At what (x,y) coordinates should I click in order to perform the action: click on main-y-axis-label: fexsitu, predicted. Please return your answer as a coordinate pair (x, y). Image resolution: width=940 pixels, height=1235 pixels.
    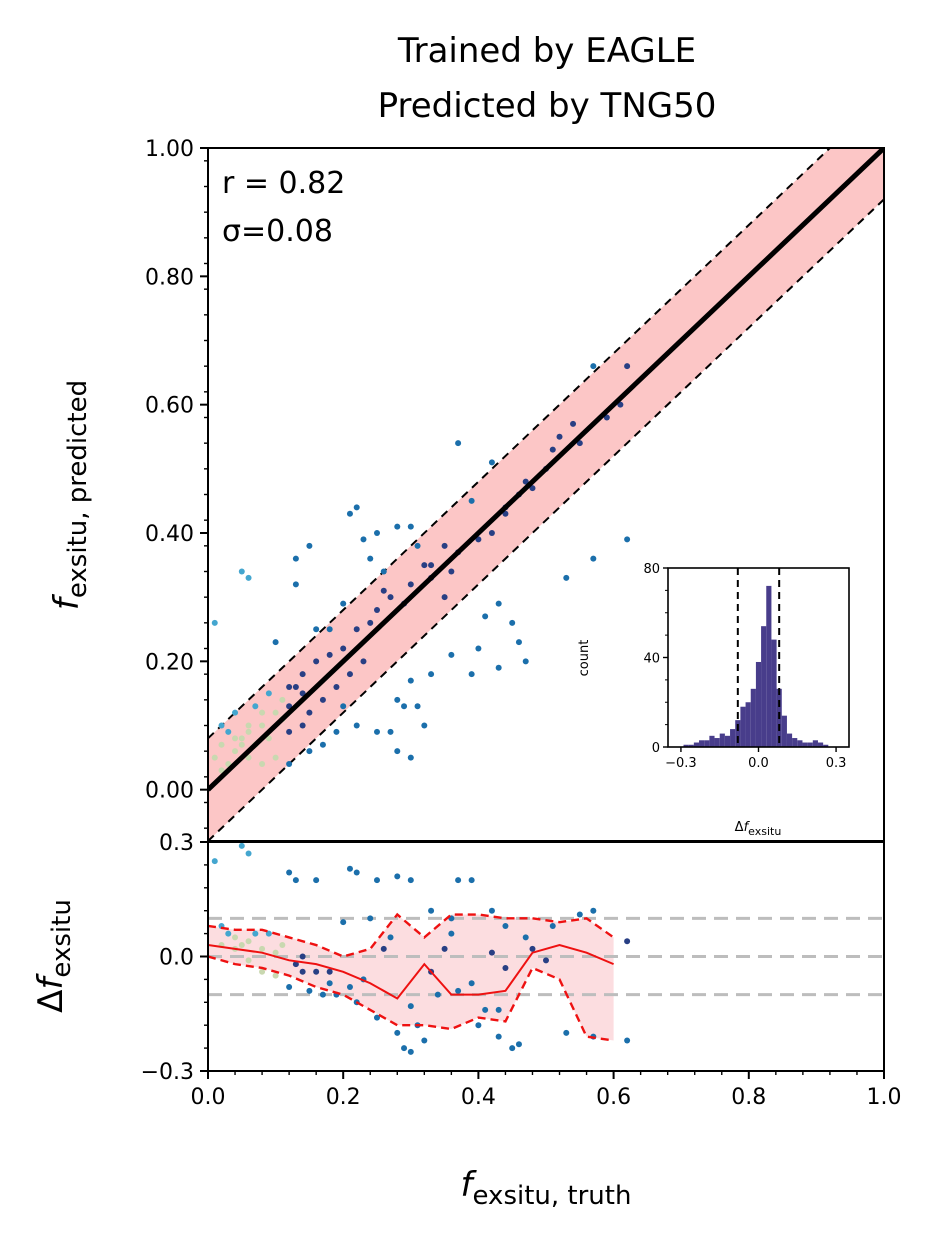
    Looking at the image, I should click on (70, 495).